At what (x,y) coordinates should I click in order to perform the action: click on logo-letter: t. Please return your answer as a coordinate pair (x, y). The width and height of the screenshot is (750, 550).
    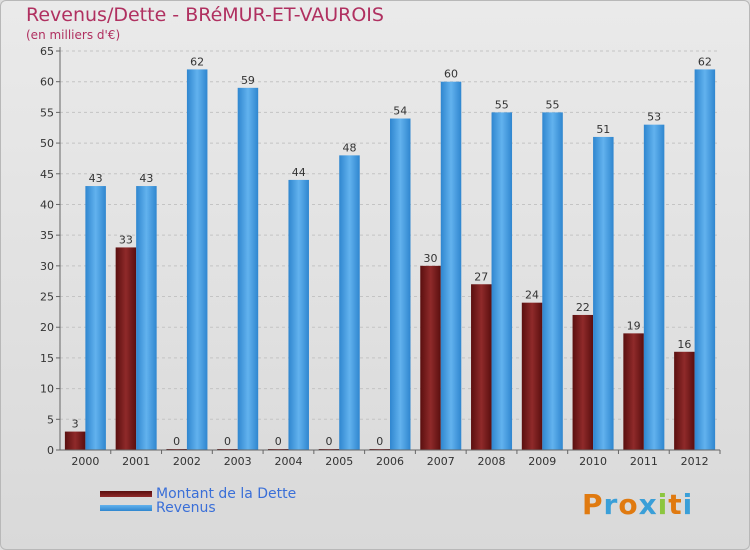
    Looking at the image, I should click on (675, 504).